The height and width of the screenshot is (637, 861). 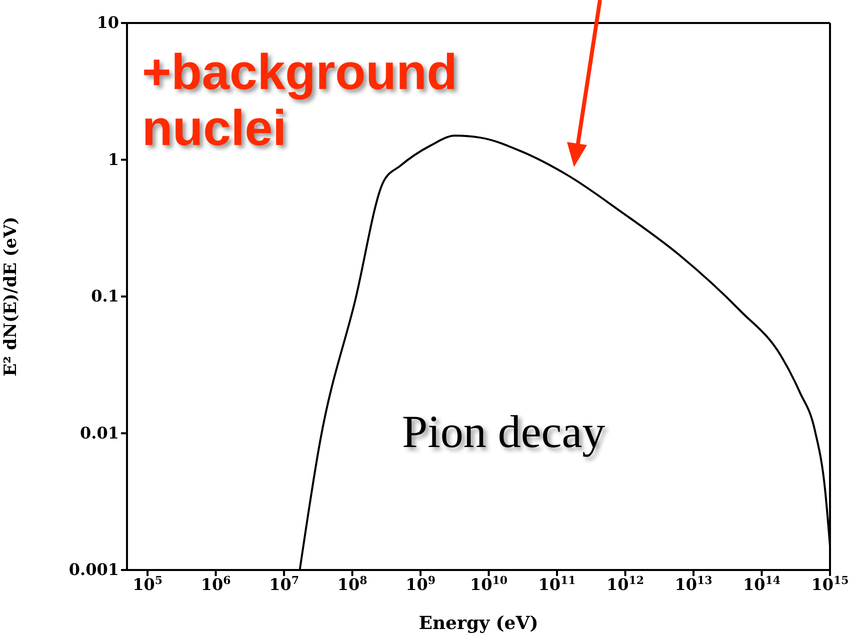 What do you see at coordinates (557, 584) in the screenshot?
I see `x-tick-label: 10$^{11}$` at bounding box center [557, 584].